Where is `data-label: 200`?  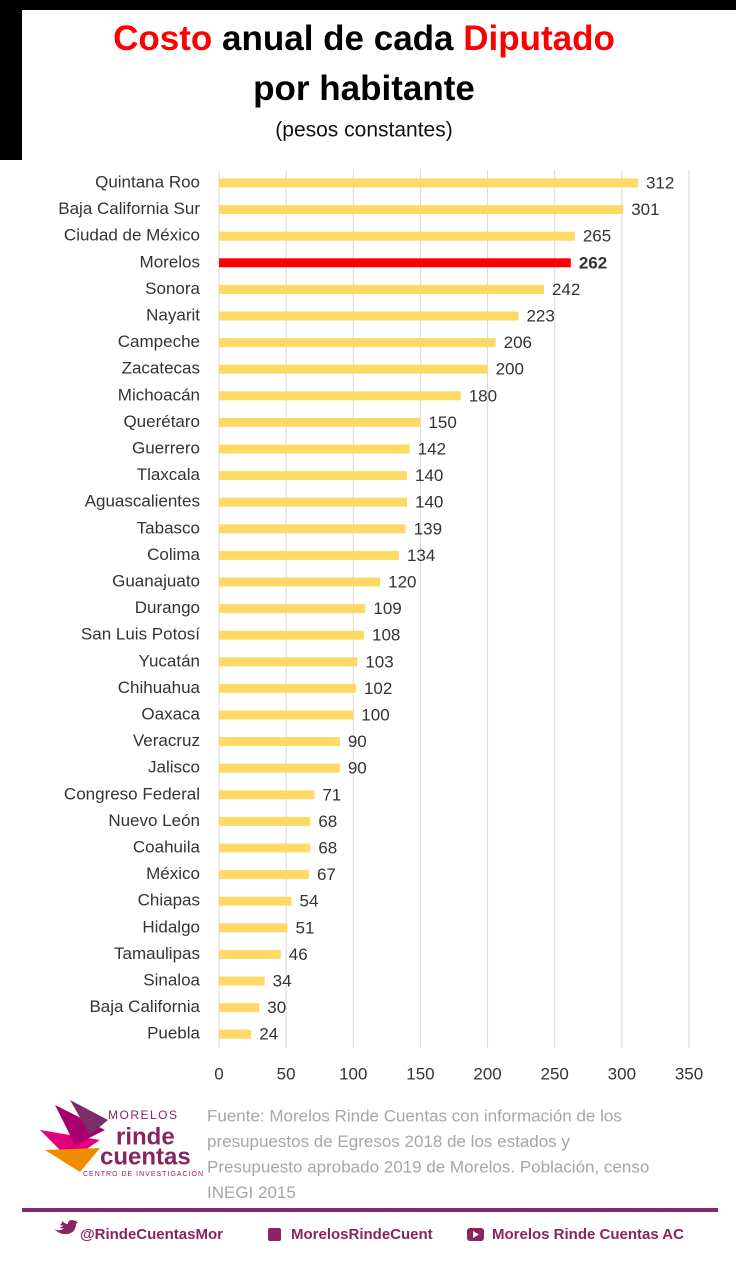 data-label: 200 is located at coordinates (510, 369).